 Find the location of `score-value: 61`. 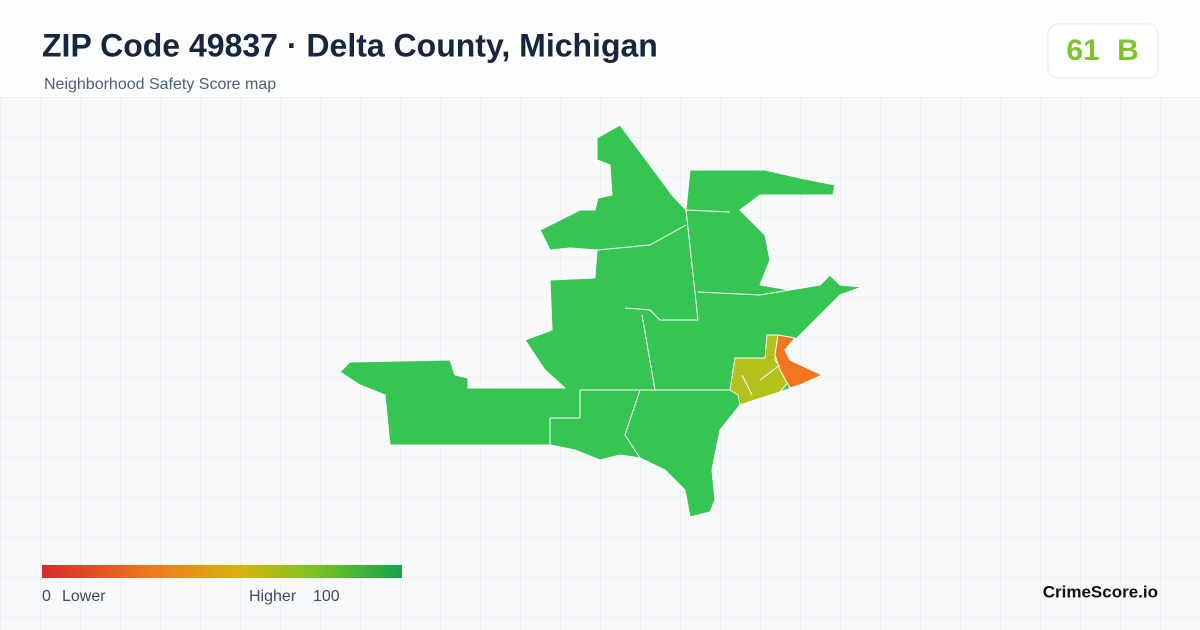

score-value: 61 is located at coordinates (1082, 50).